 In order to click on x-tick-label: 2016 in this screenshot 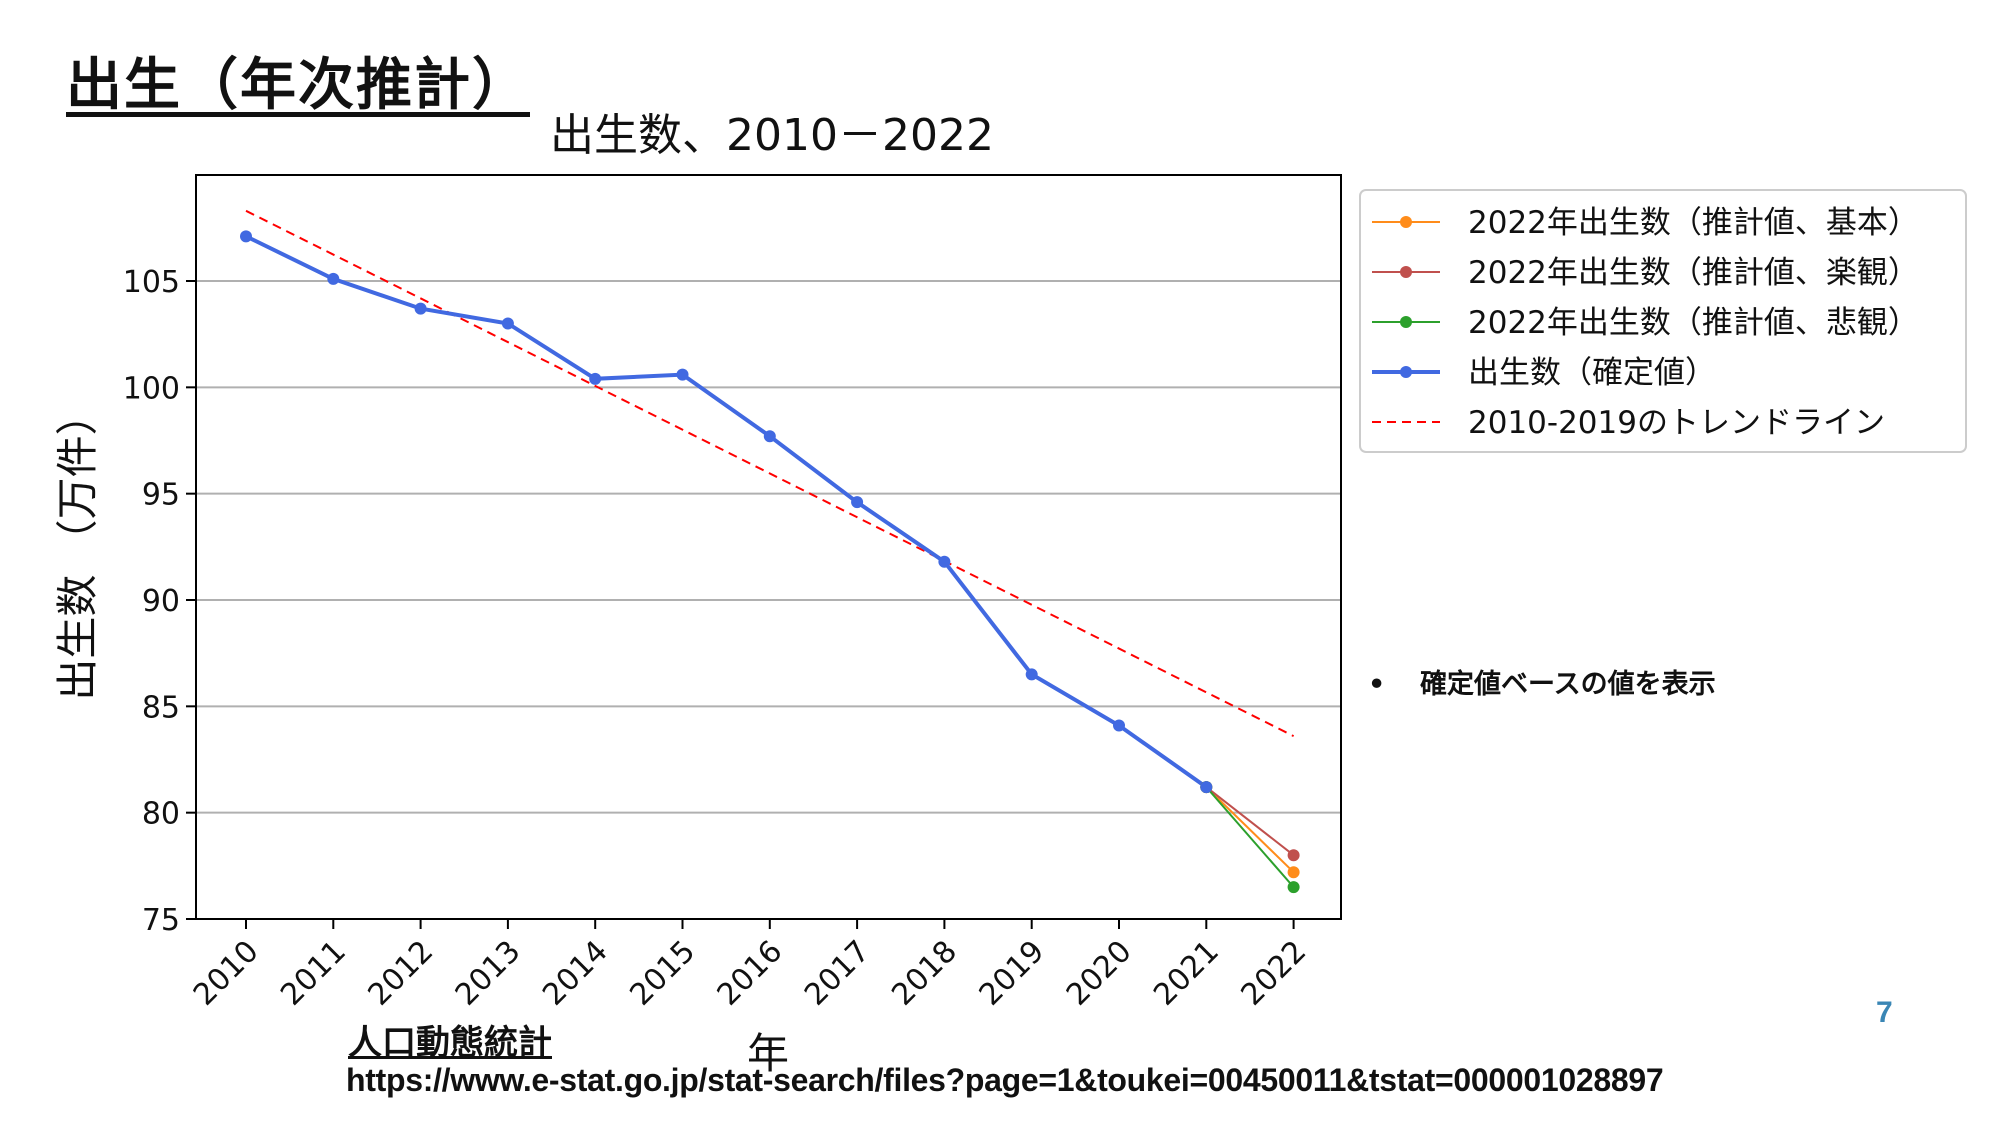, I will do `click(750, 973)`.